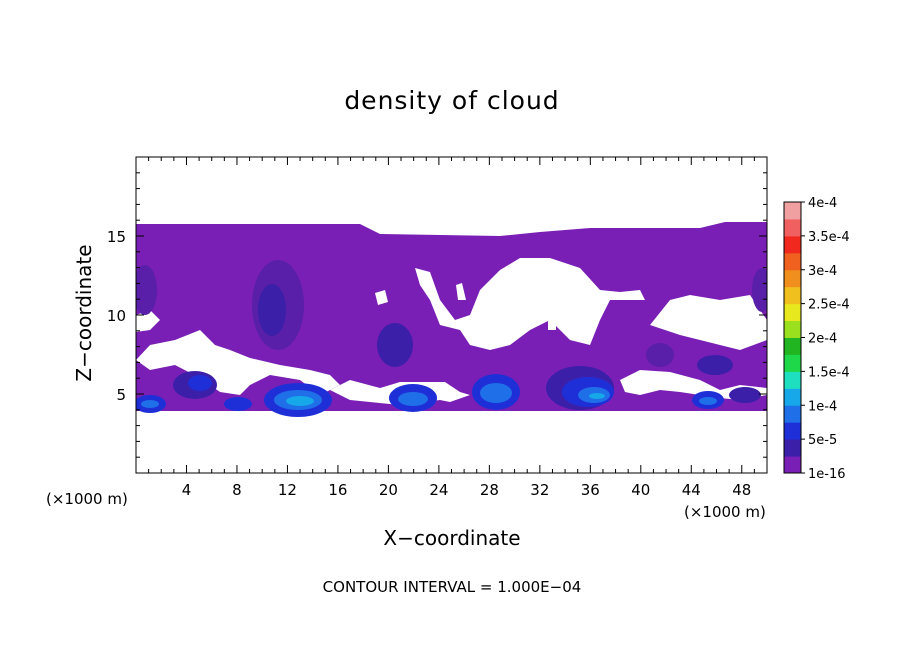 This screenshot has width=904, height=654. I want to click on clear-gap-right, so click(708, 322).